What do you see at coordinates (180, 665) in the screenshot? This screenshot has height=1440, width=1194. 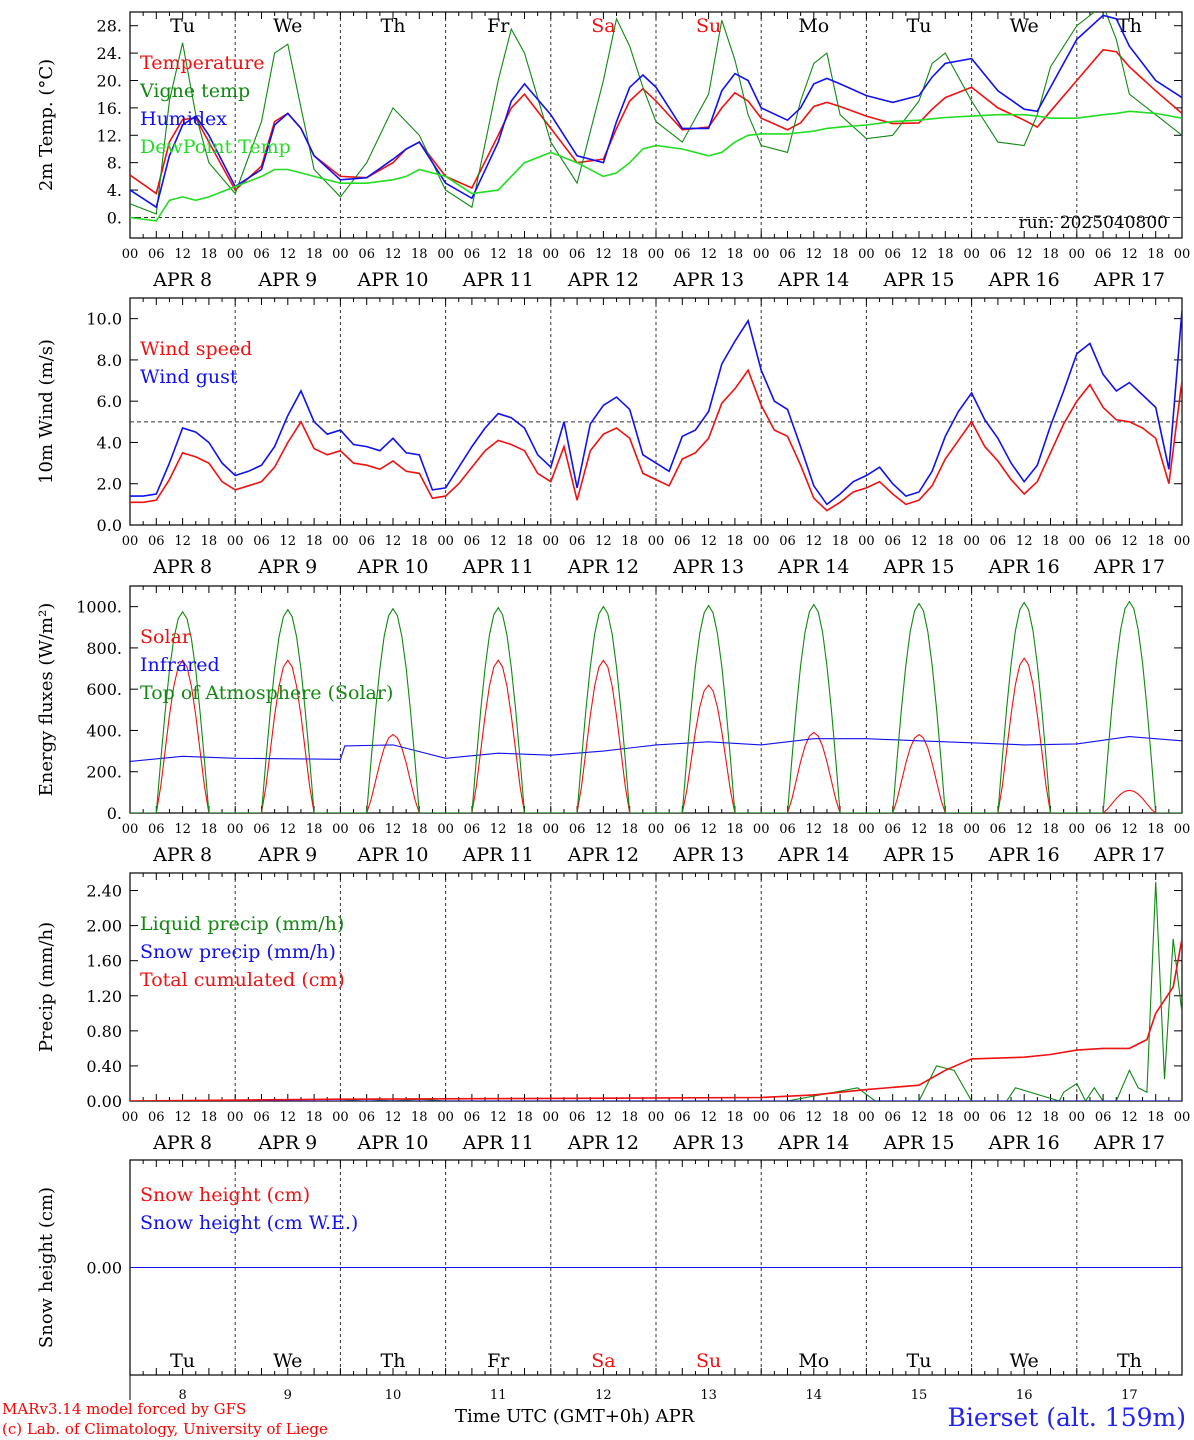 I see `legend-entry: Infrared` at bounding box center [180, 665].